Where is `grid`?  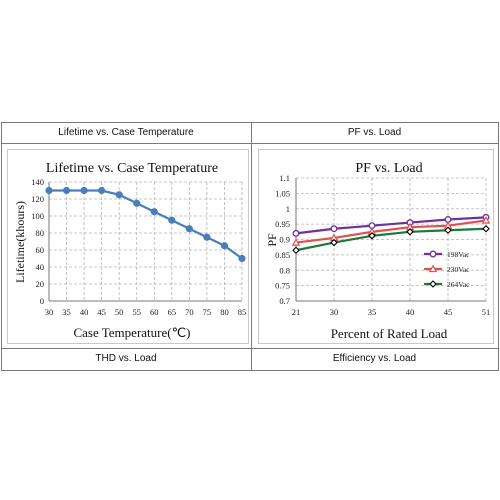 grid is located at coordinates (146, 241).